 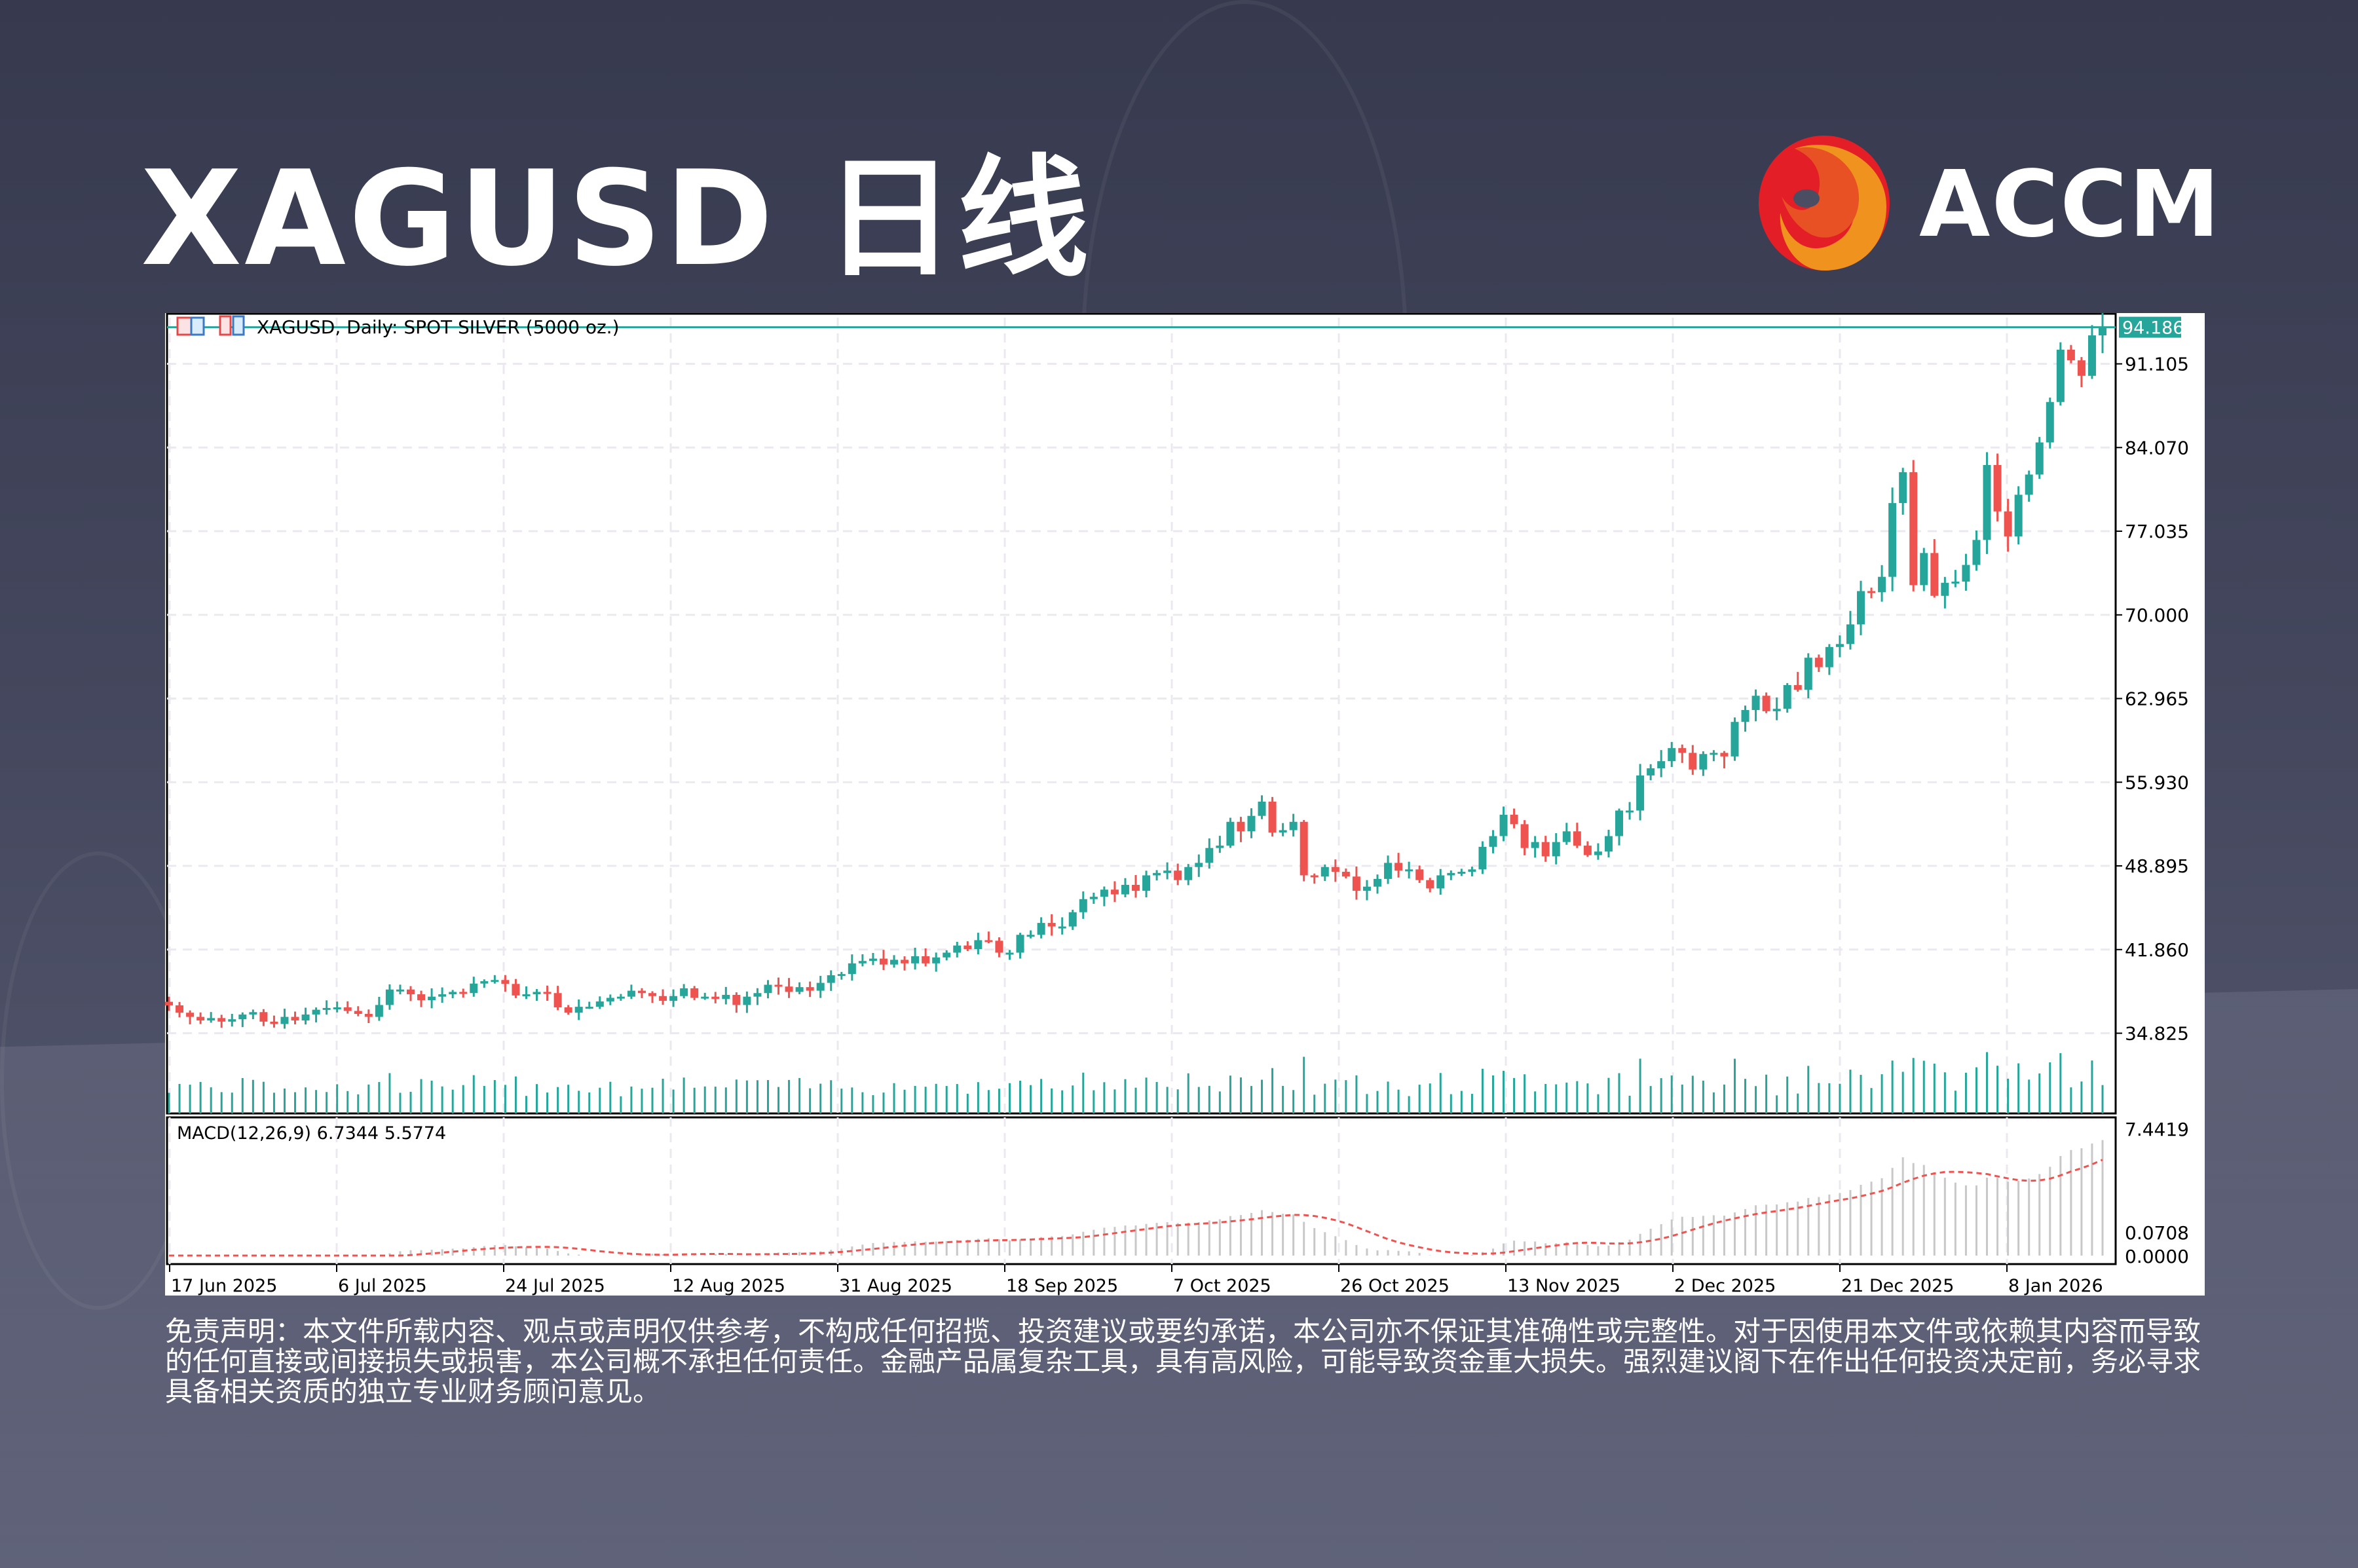 I want to click on x-tick-label: 13 Nov 2025, so click(x=1563, y=1286).